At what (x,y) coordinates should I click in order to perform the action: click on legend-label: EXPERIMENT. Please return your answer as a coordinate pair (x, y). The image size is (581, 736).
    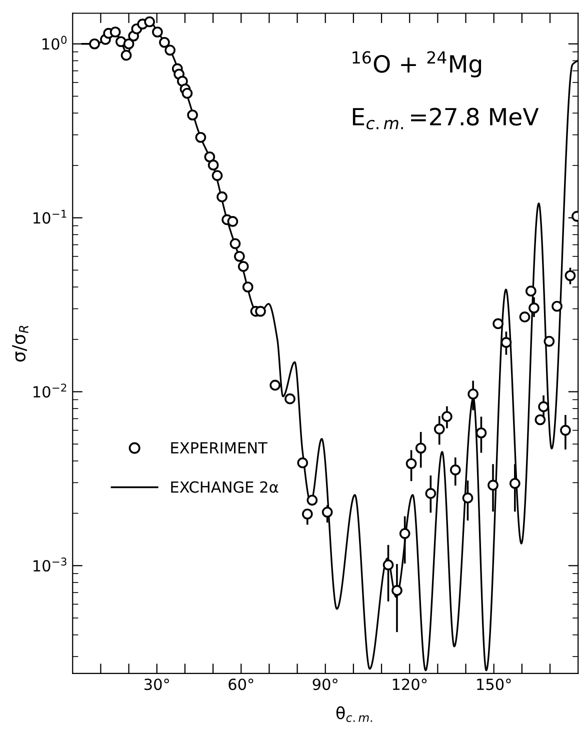
    Looking at the image, I should click on (219, 448).